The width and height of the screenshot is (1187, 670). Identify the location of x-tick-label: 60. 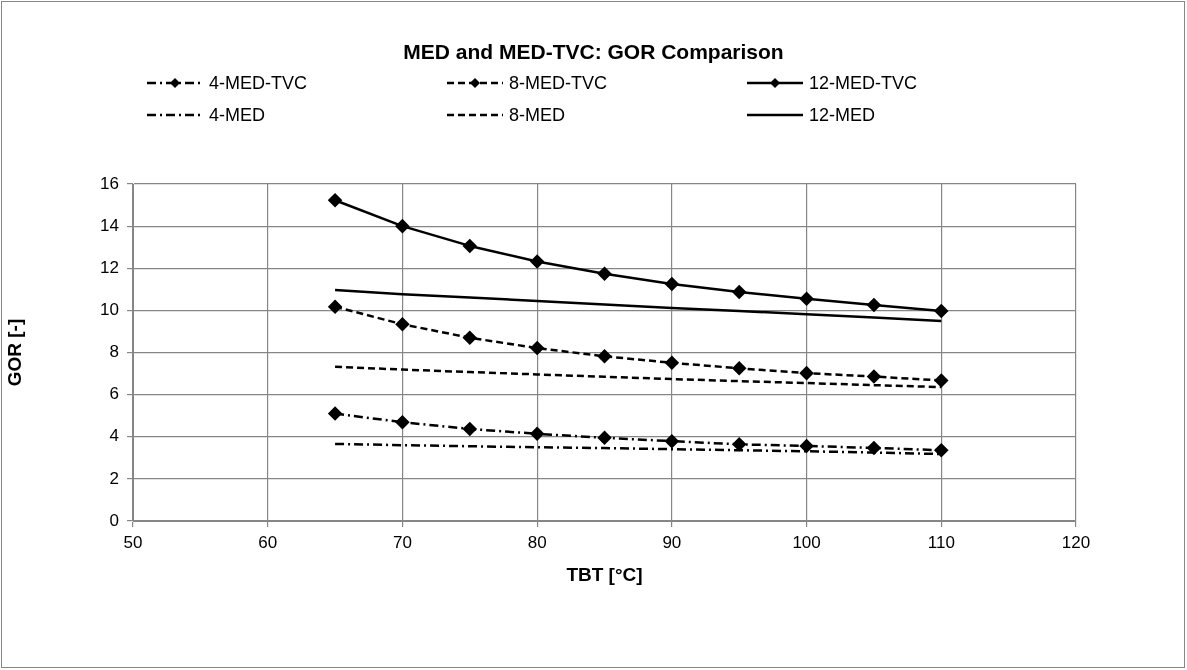
(268, 542).